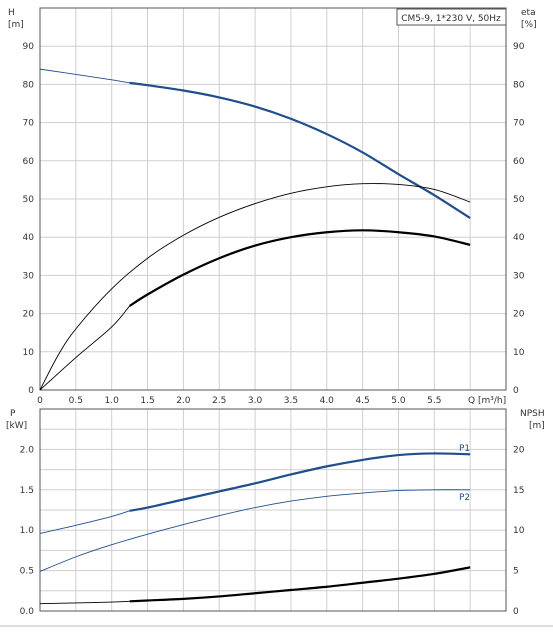 The height and width of the screenshot is (633, 553). Describe the element at coordinates (537, 426) in the screenshot. I see `bottom-right-axis-unit: [m]` at that location.